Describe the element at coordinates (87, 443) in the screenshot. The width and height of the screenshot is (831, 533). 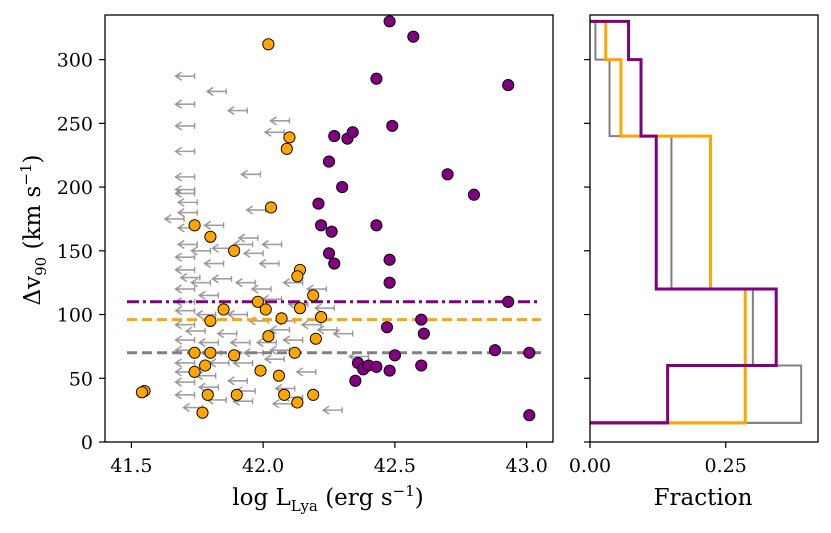
I see `y-tick-label: 0` at that location.